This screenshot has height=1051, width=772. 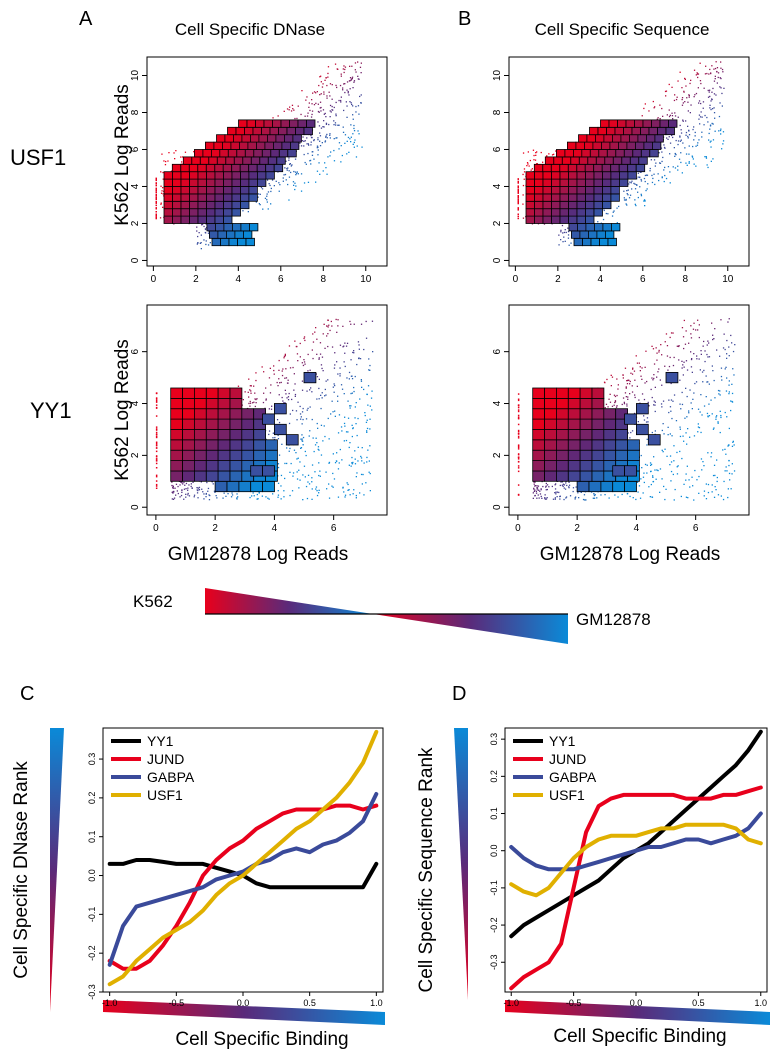 I want to click on y-tick-label: 0, so click(x=135, y=507).